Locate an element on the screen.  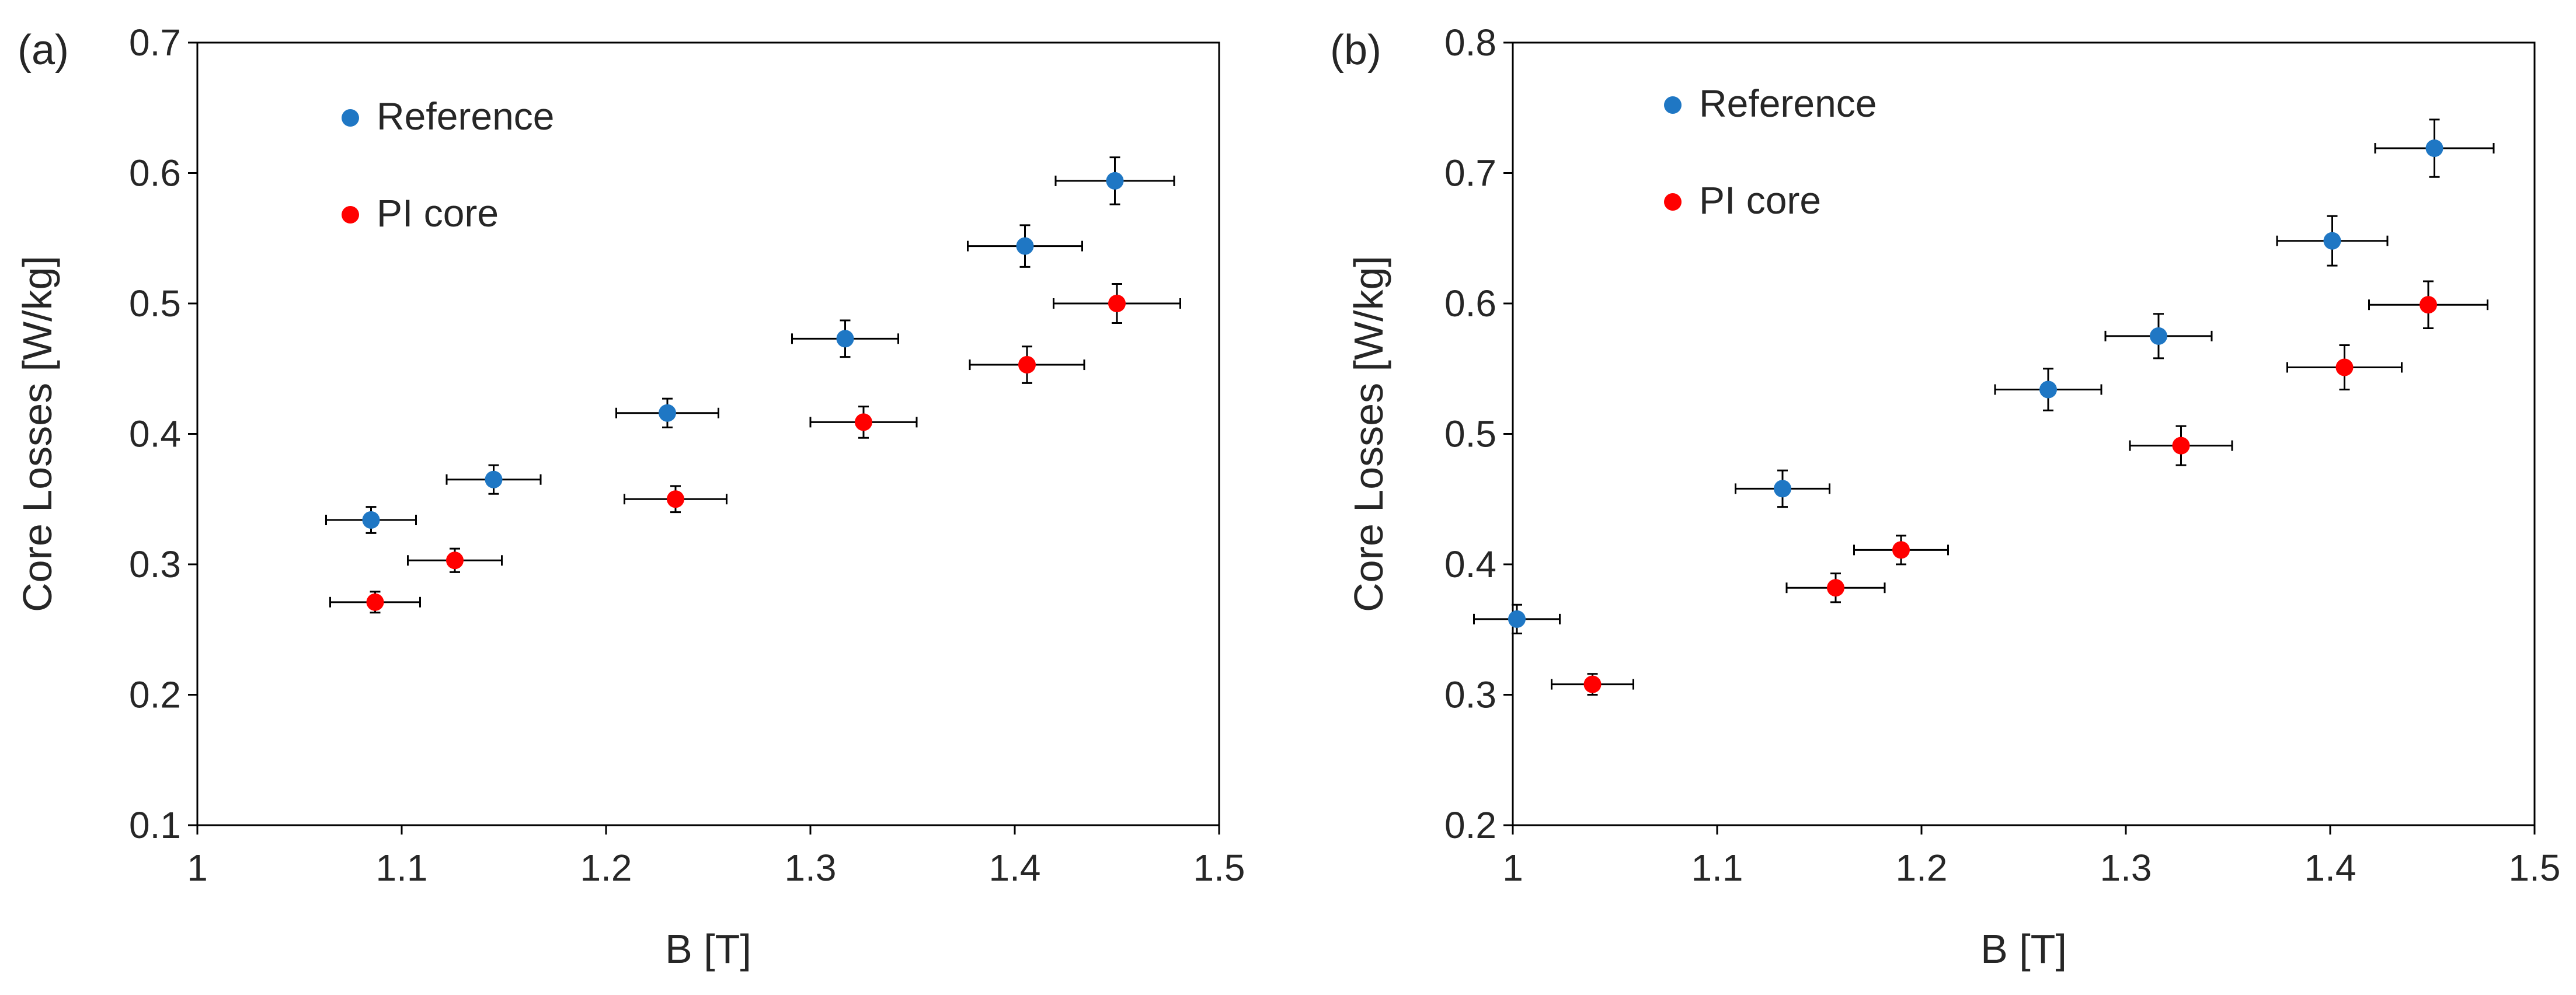
panel-label: (a) is located at coordinates (43, 51).